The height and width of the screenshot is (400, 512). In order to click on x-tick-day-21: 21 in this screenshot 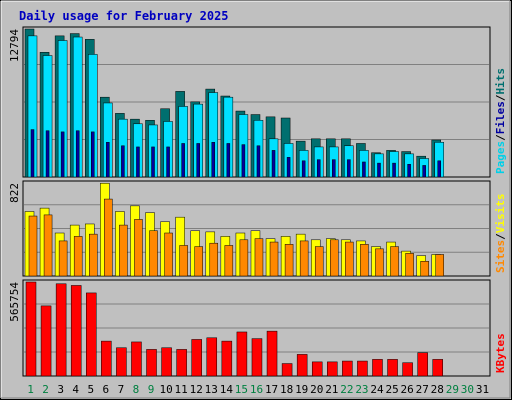, I will do `click(331, 389)`.